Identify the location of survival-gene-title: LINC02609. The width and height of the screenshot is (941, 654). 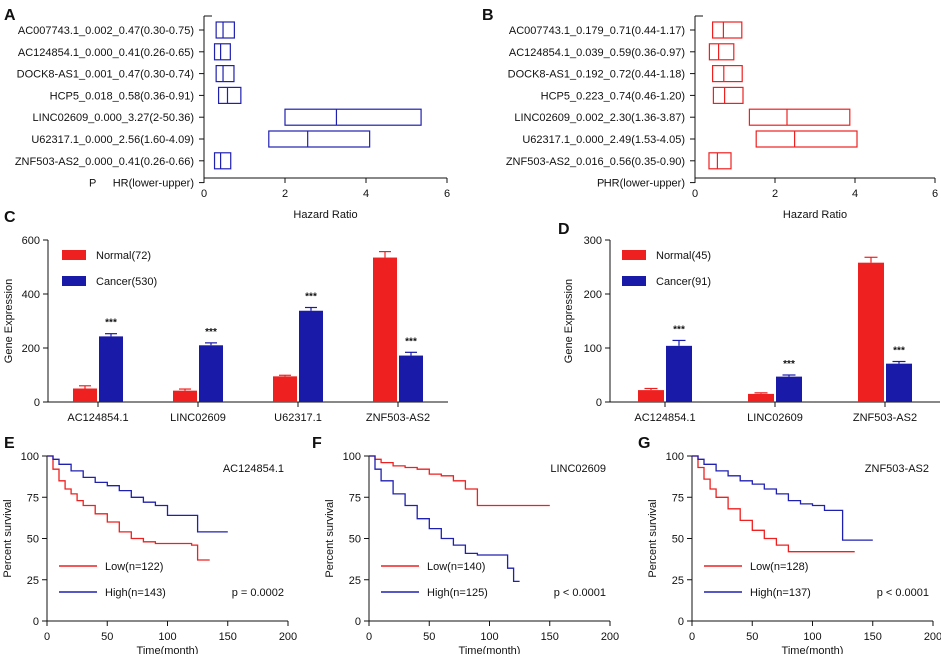
(578, 469).